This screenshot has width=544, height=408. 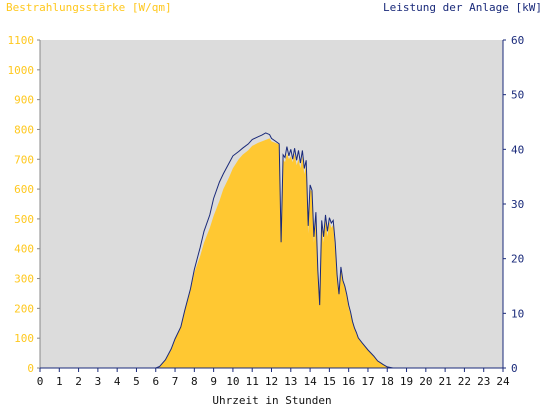 What do you see at coordinates (387, 381) in the screenshot?
I see `x-tick-label: 18` at bounding box center [387, 381].